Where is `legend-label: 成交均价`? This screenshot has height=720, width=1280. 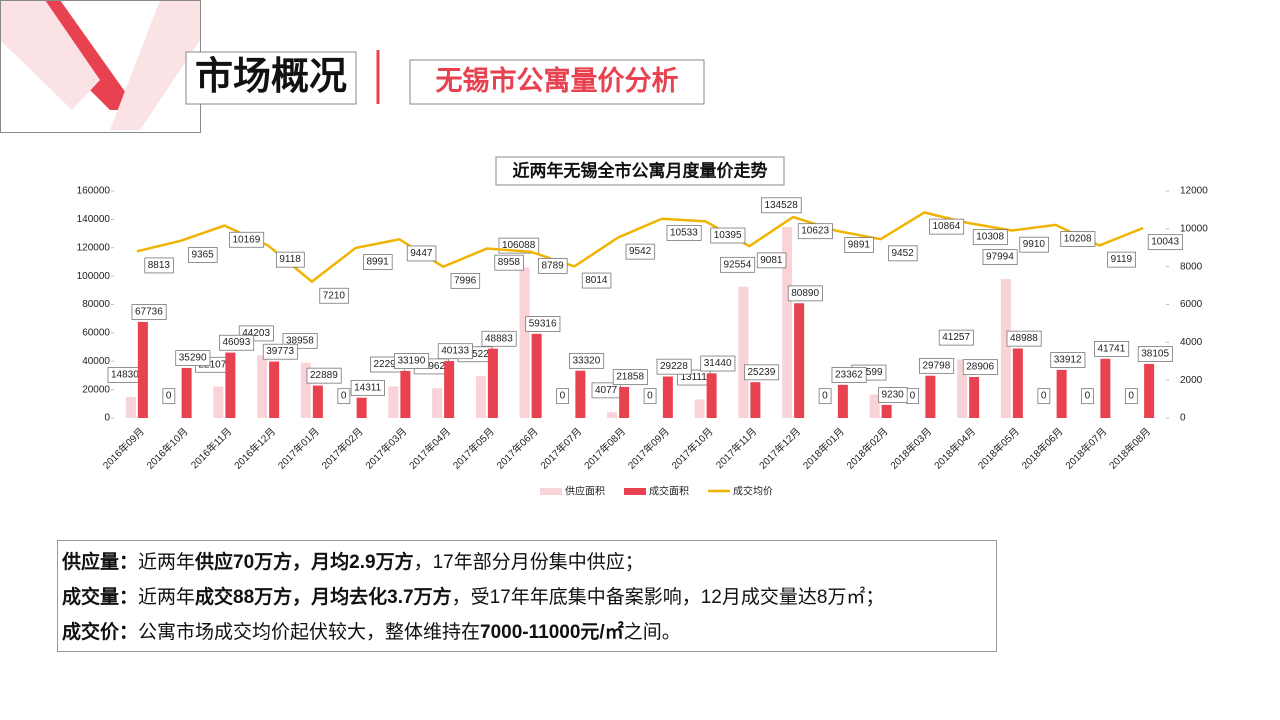 legend-label: 成交均价 is located at coordinates (753, 491).